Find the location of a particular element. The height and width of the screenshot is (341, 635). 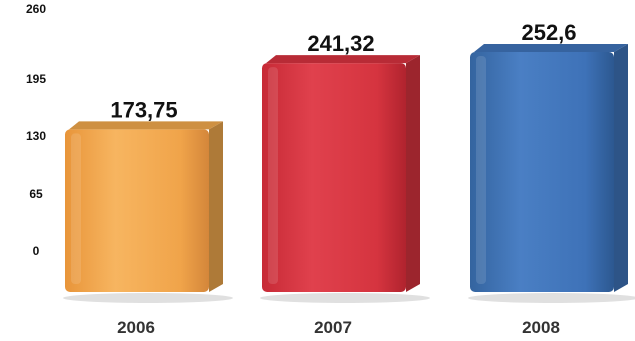

data-label: 173,75 is located at coordinates (143, 109).